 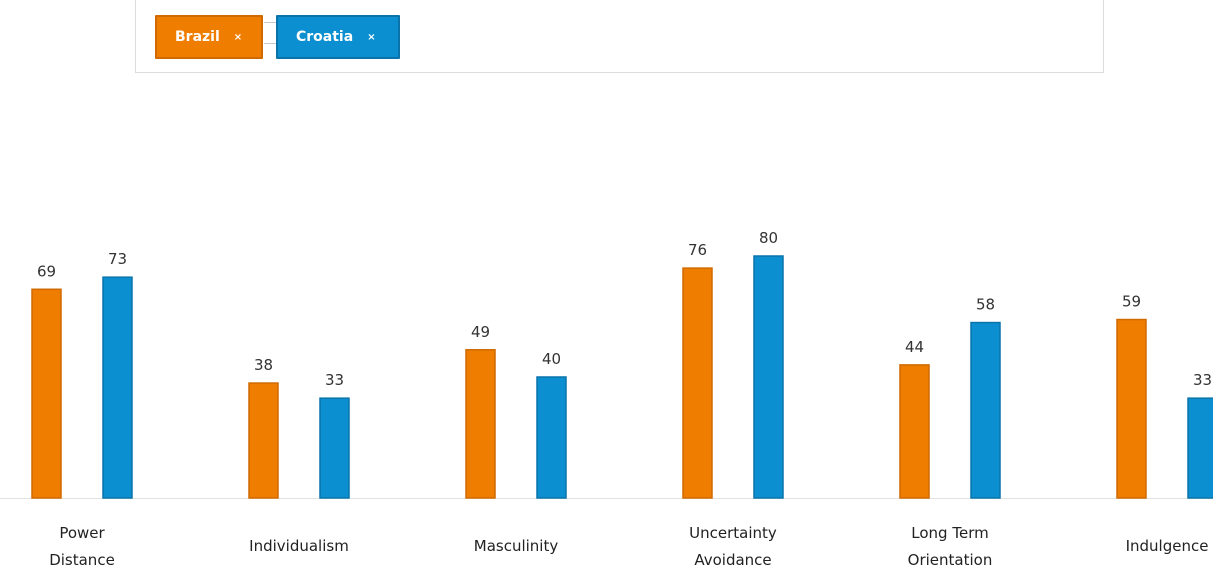 What do you see at coordinates (697, 383) in the screenshot?
I see `bar-brazil-uncertainty-avoidance` at bounding box center [697, 383].